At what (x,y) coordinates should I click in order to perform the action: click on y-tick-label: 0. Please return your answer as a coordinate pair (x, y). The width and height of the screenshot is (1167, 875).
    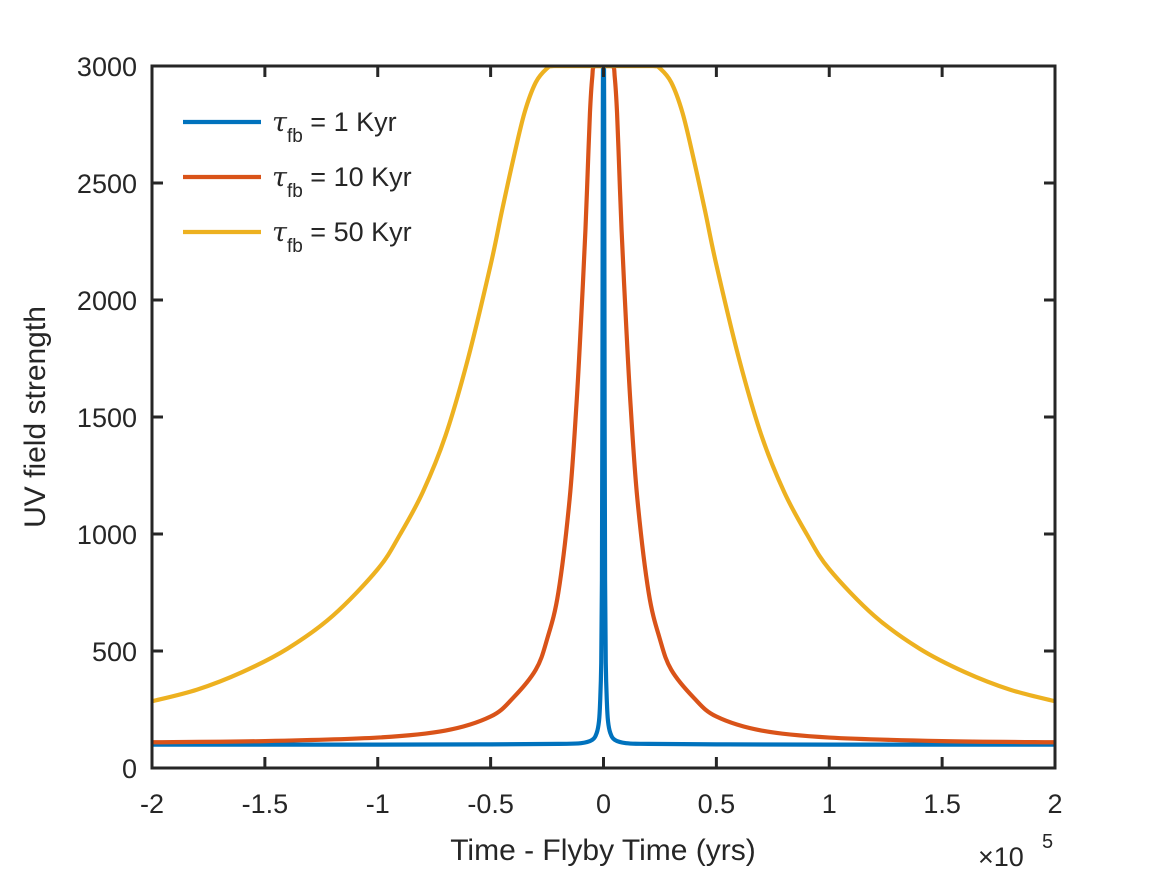
    Looking at the image, I should click on (129, 769).